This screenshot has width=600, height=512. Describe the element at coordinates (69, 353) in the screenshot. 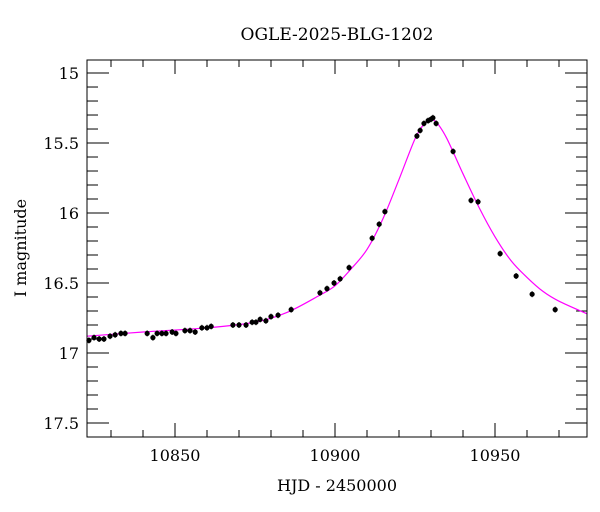

I see `y-tick-label: 17` at that location.